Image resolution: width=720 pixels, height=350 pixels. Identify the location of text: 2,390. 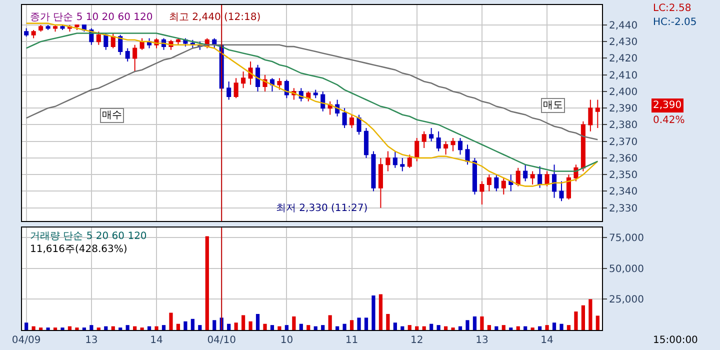
(667, 105).